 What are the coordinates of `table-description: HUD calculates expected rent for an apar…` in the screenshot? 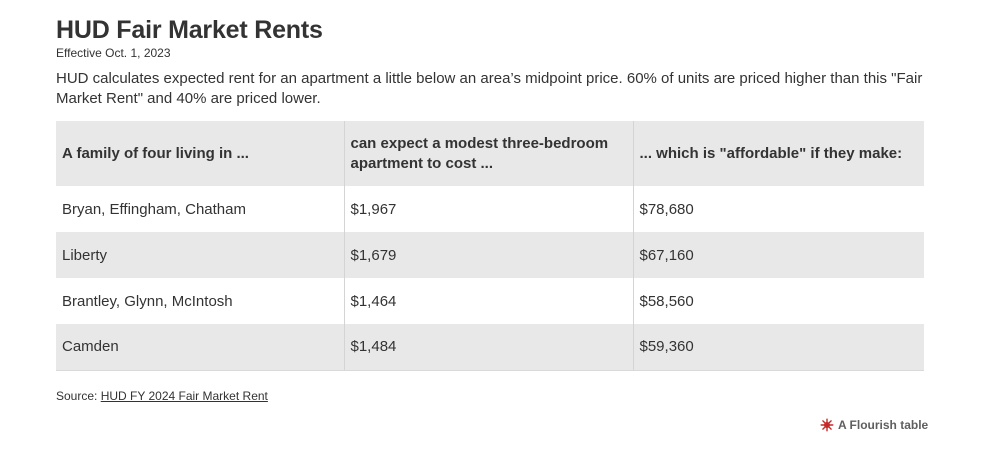 It's located at (489, 88).